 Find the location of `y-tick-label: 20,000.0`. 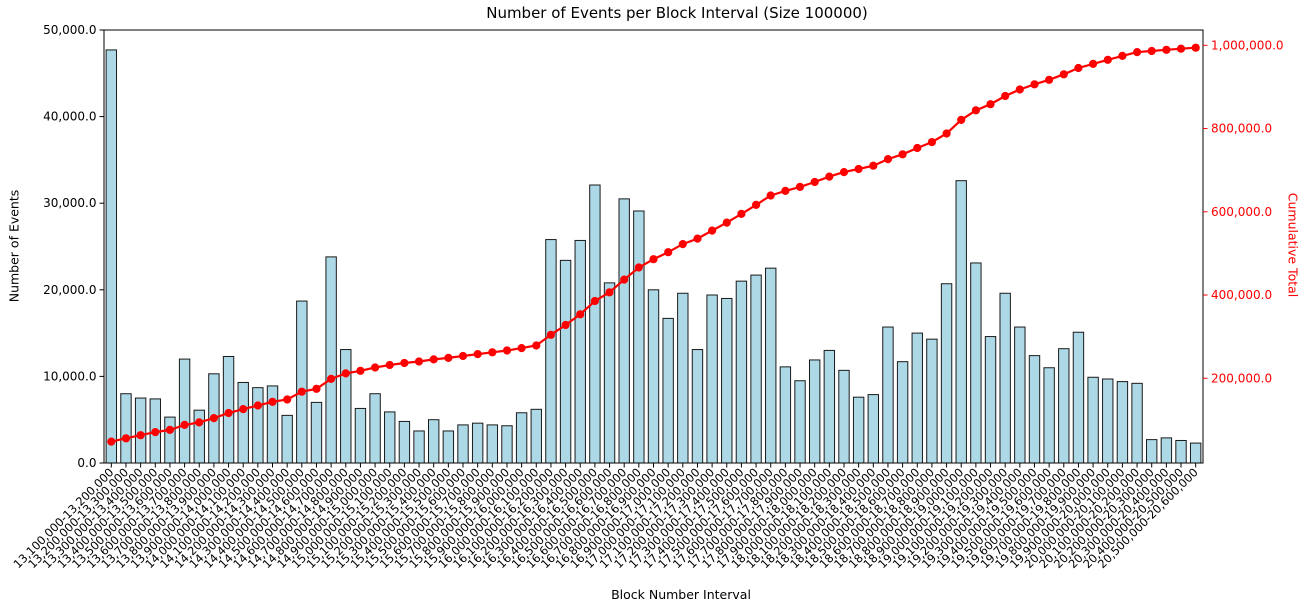

y-tick-label: 20,000.0 is located at coordinates (69, 290).